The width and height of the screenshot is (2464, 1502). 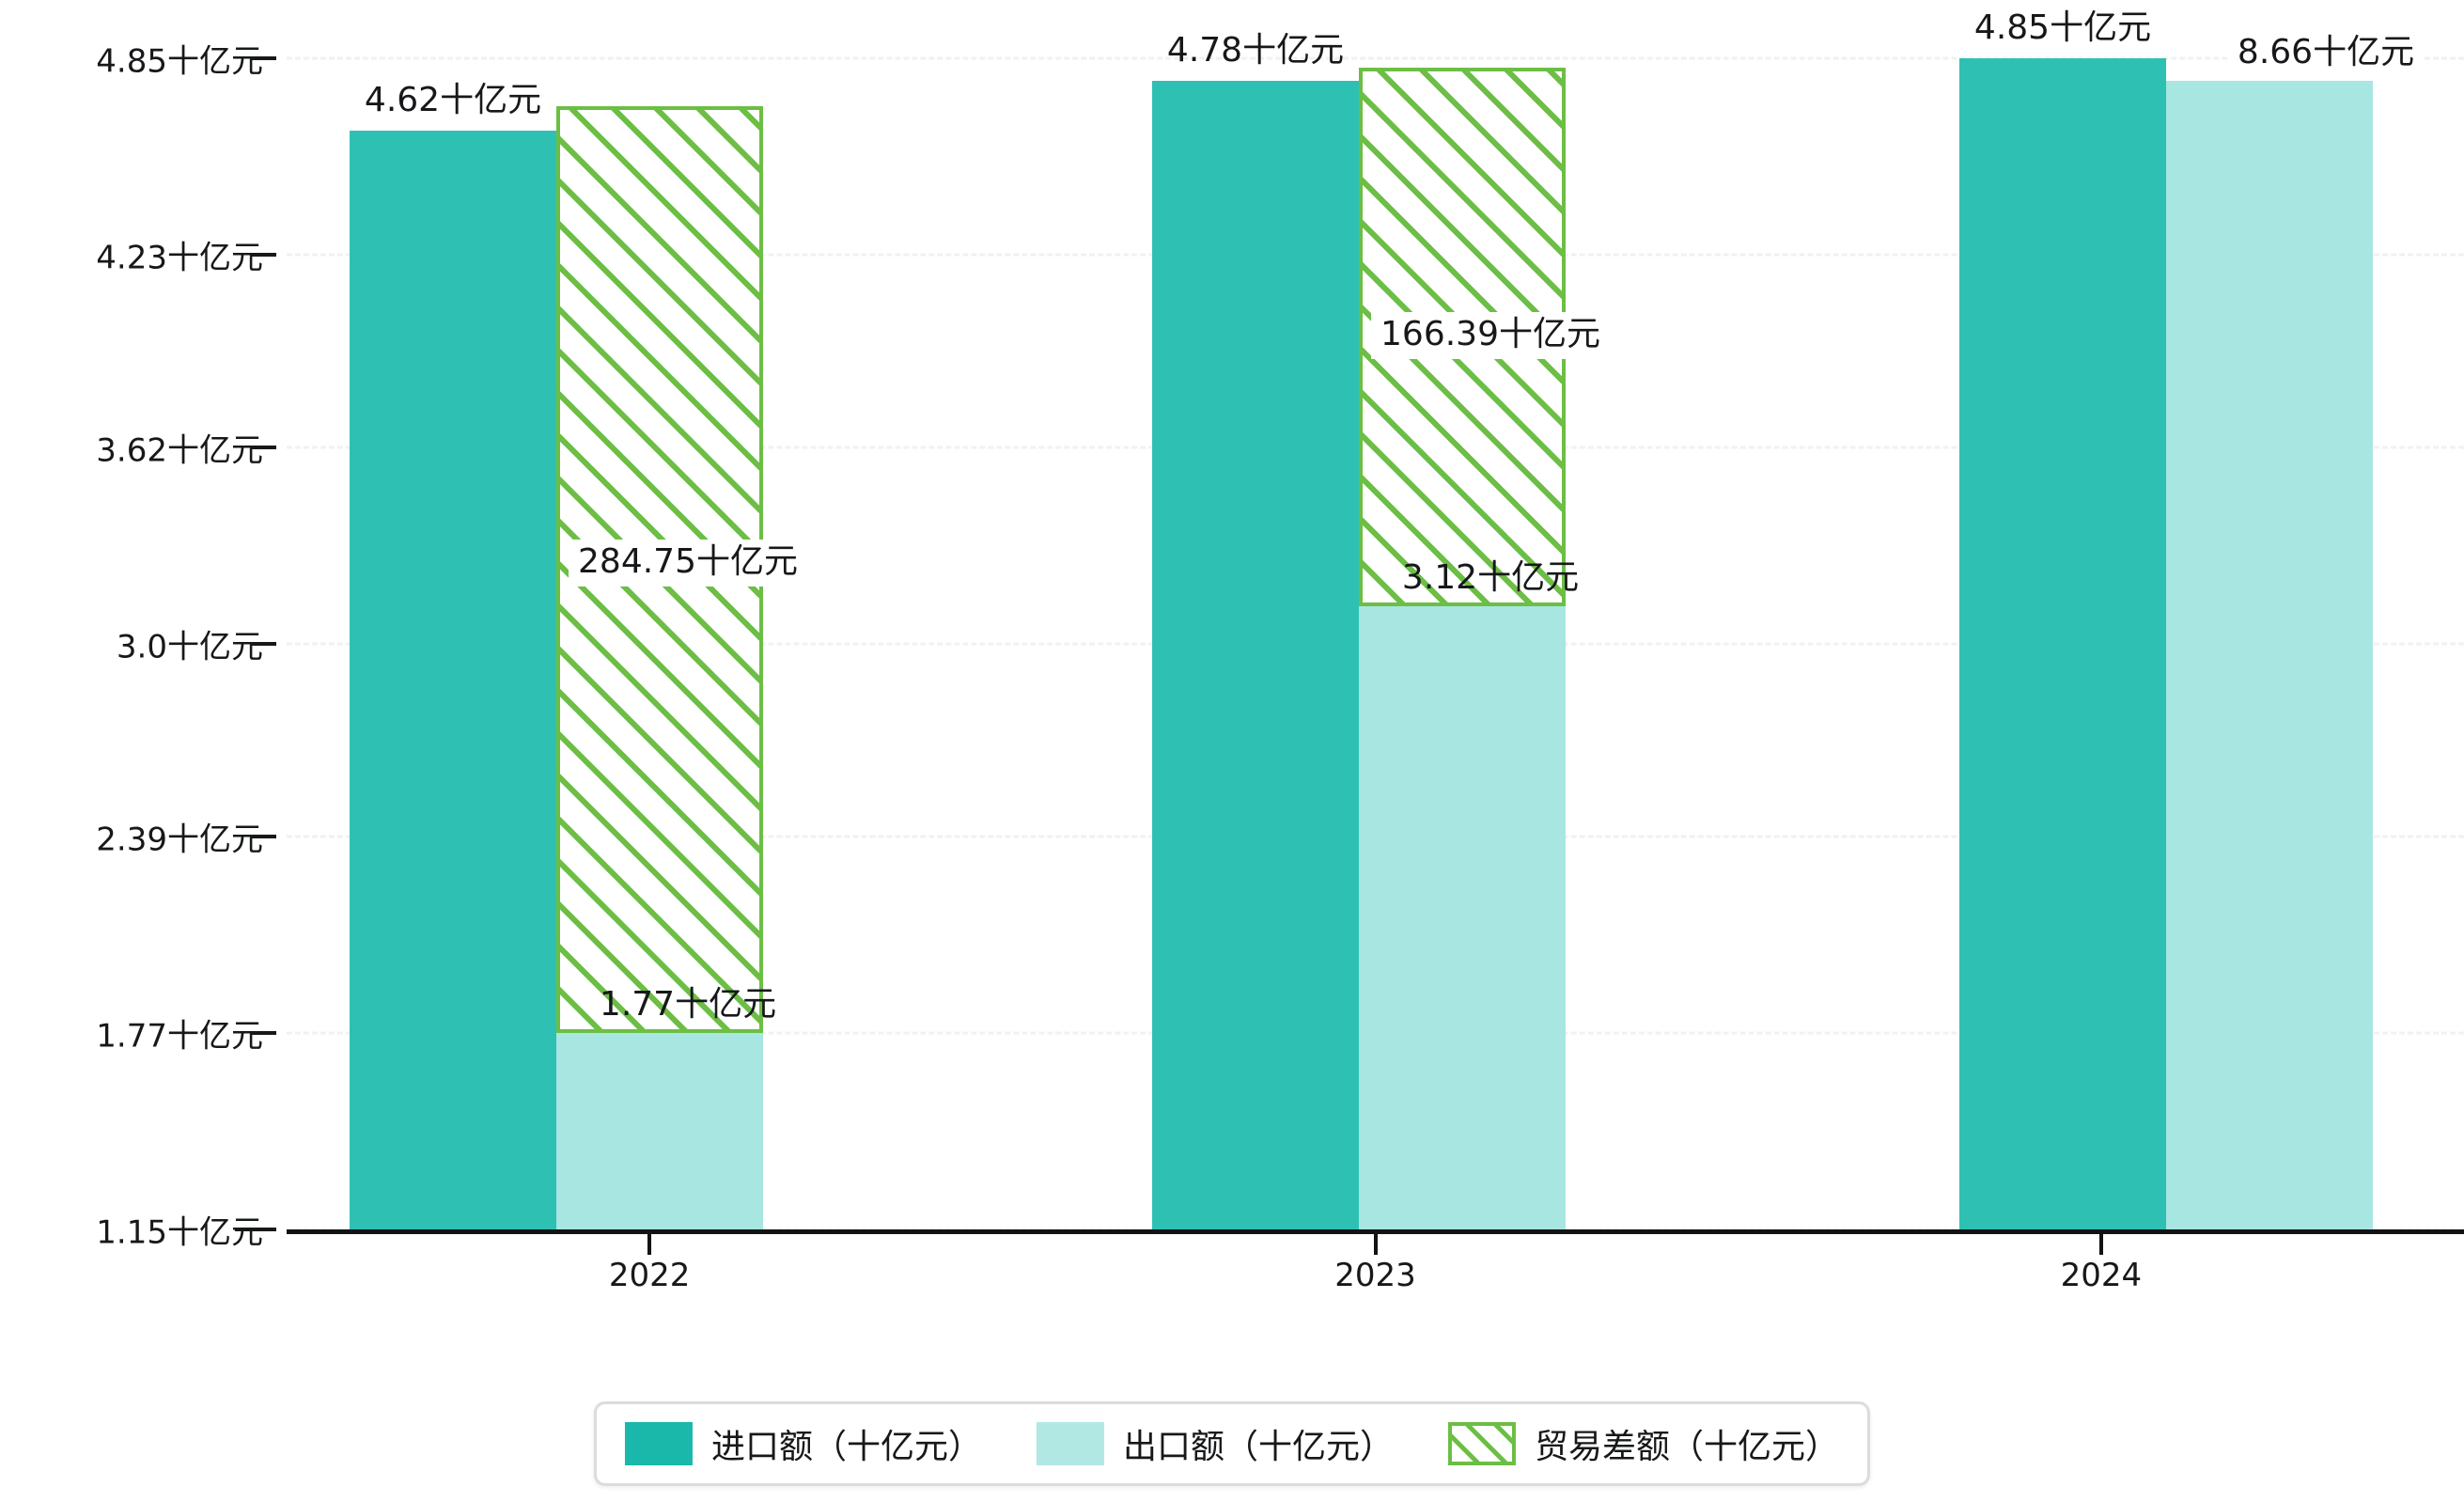 I want to click on value-label-trade-balance-2023: 166.39十亿元, so click(x=1490, y=335).